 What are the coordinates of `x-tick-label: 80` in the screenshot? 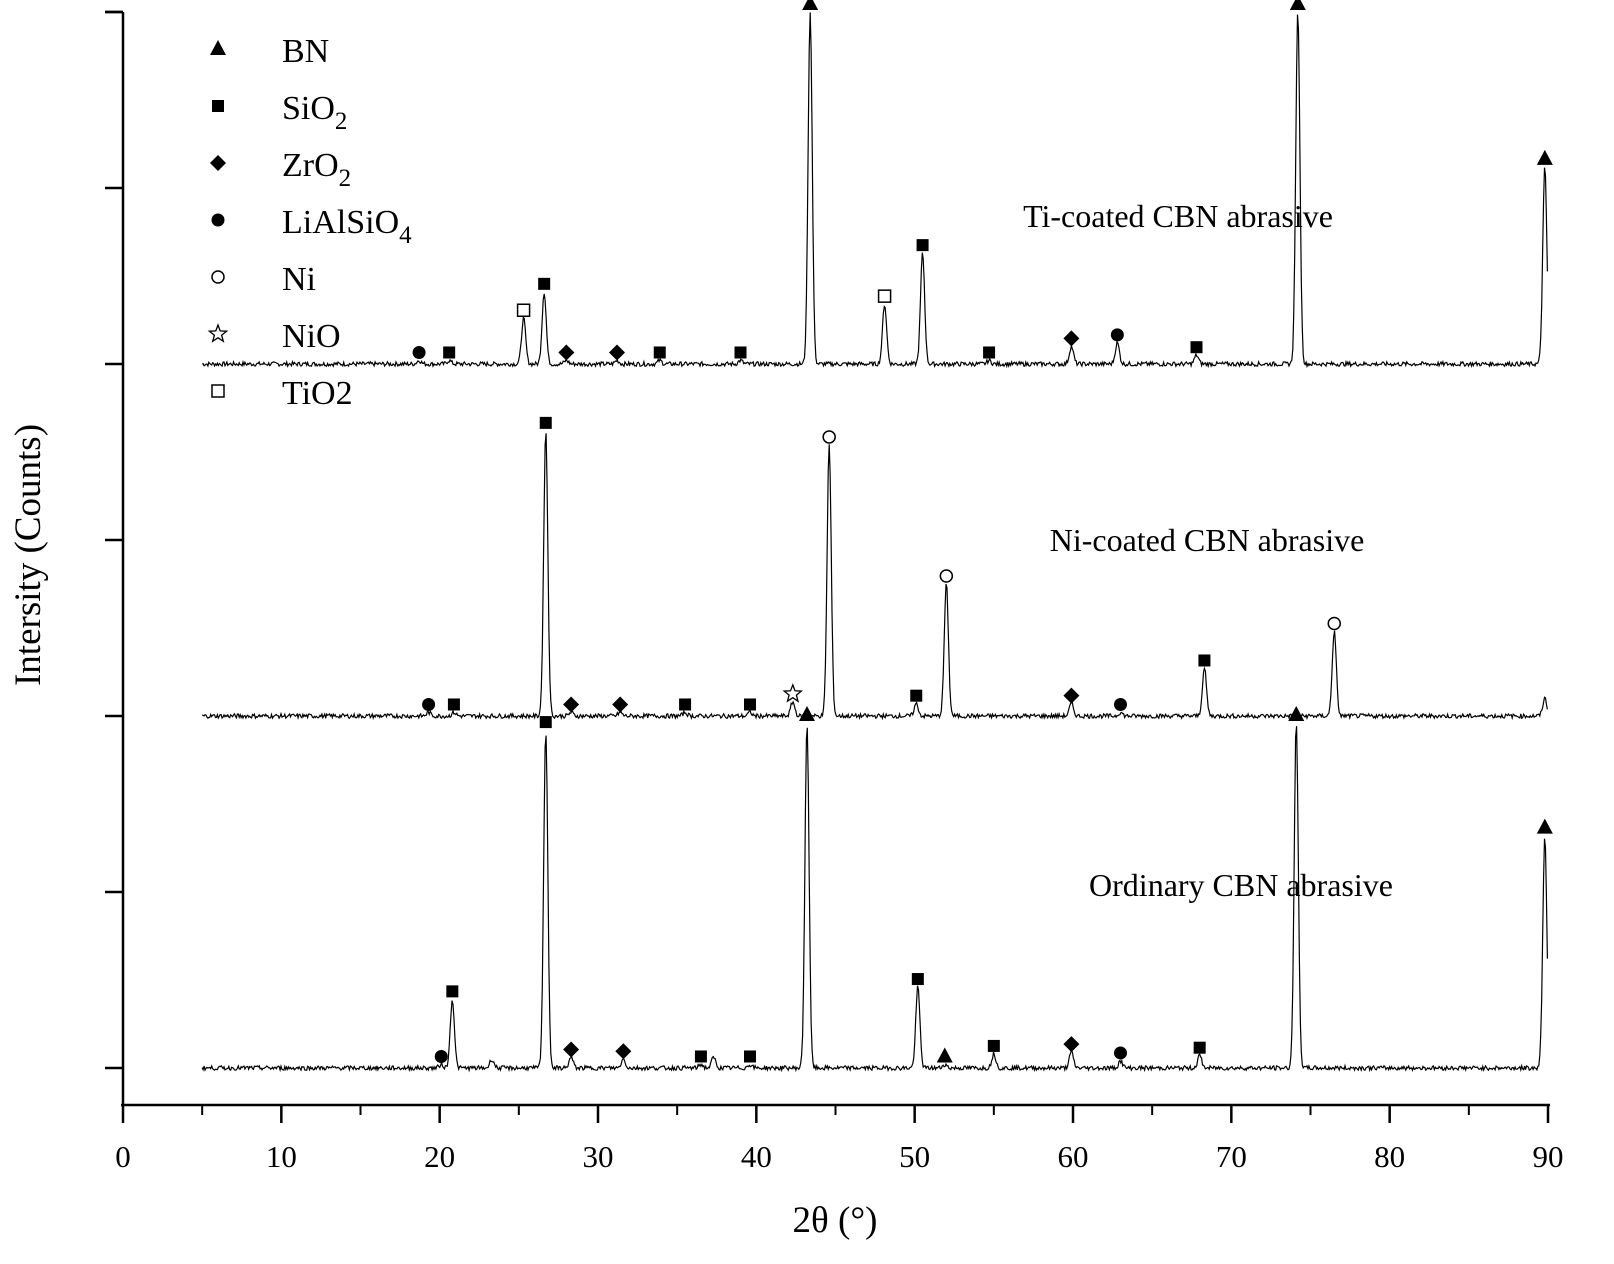 It's located at (1389, 1156).